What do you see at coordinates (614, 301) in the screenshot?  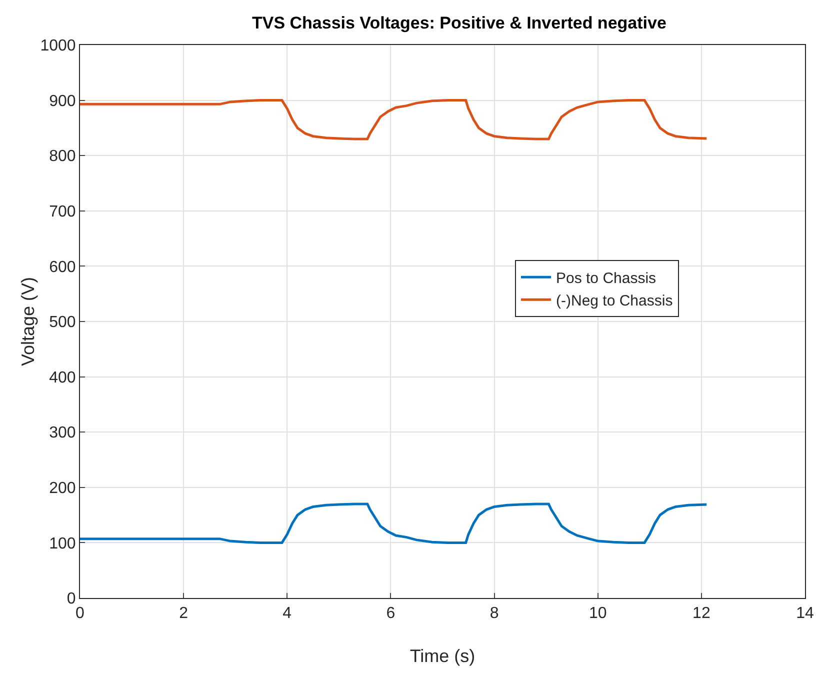 I see `legend-label: (-)Neg to Chassis` at bounding box center [614, 301].